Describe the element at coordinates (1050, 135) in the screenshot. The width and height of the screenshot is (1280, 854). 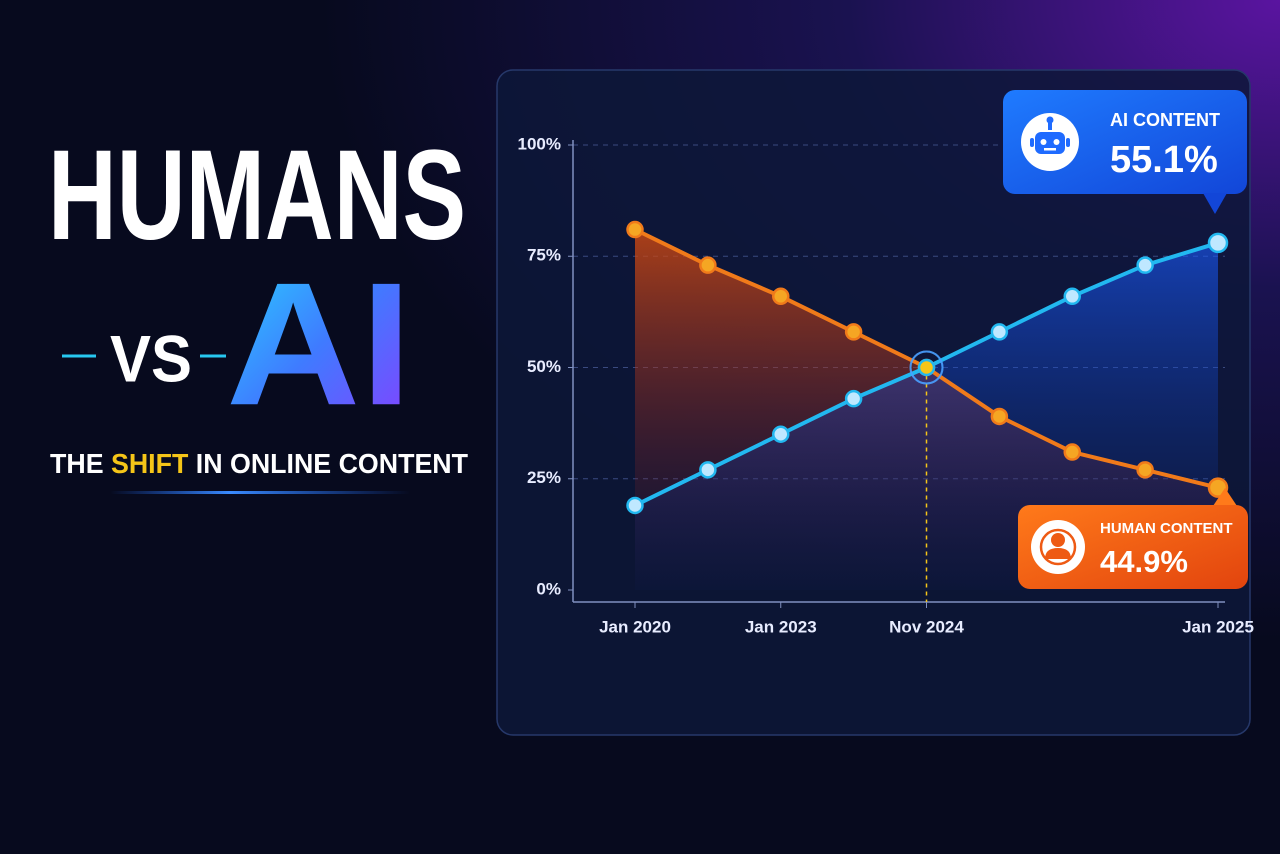
I see `robot-icon` at that location.